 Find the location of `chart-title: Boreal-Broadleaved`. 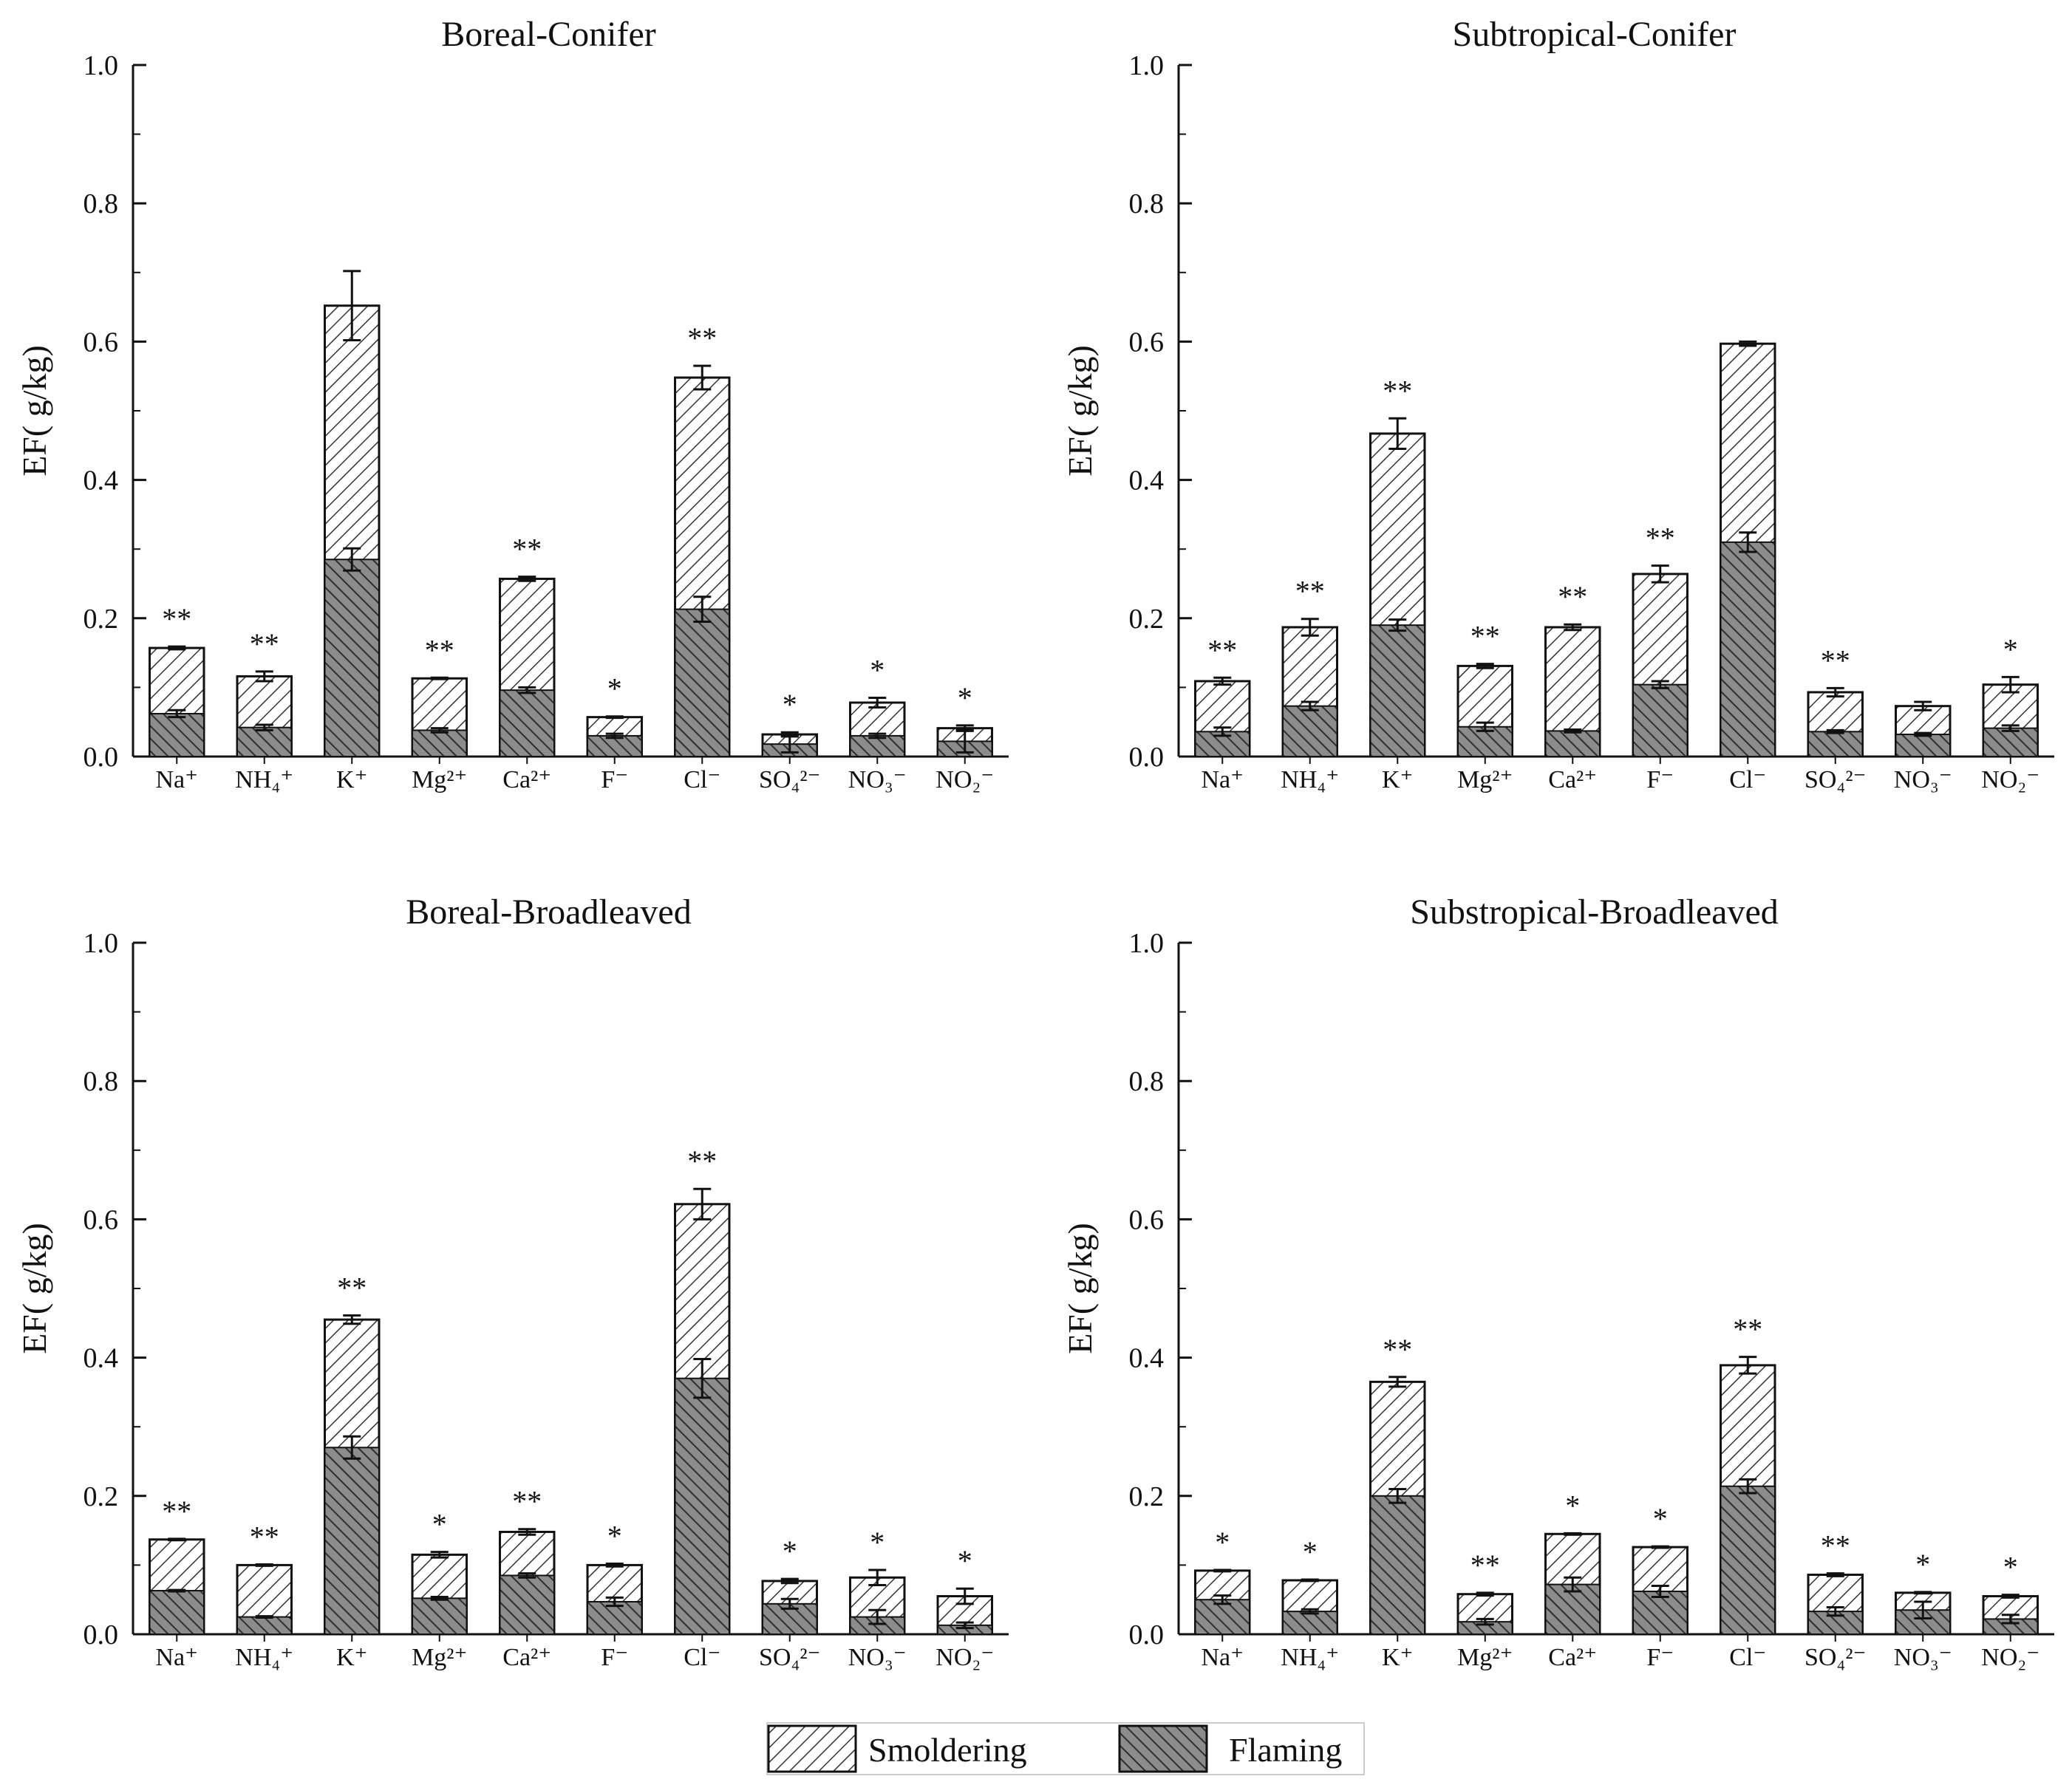

chart-title: Boreal-Broadleaved is located at coordinates (548, 912).